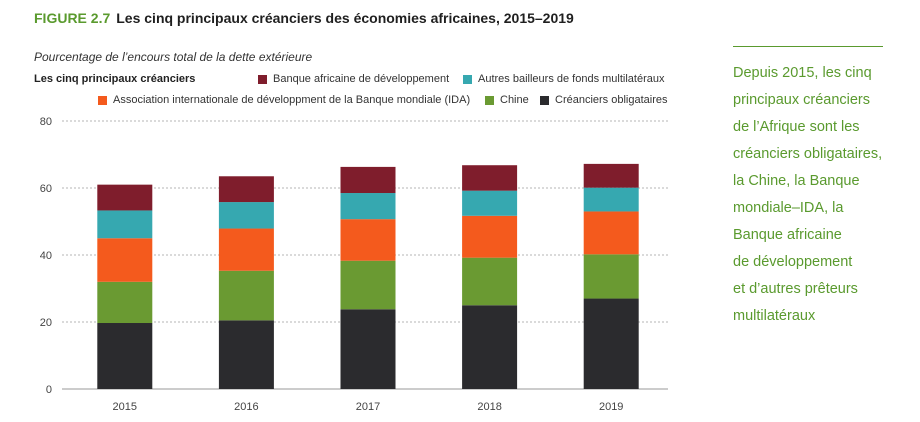  What do you see at coordinates (795, 289) in the screenshot?
I see `sidebar-line: et d’autres prêteurs` at bounding box center [795, 289].